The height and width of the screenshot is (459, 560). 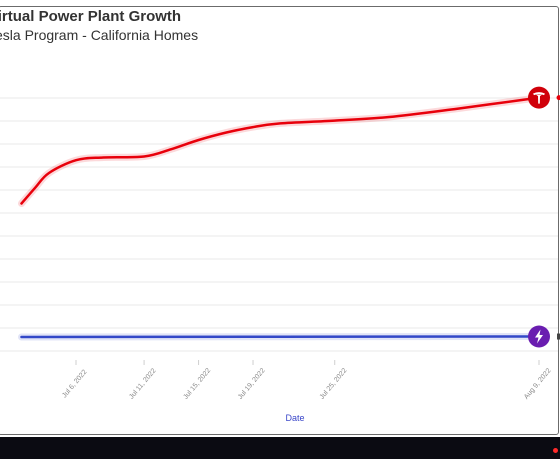 What do you see at coordinates (74, 384) in the screenshot?
I see `x-tick-label: Jul 6, 2022` at bounding box center [74, 384].